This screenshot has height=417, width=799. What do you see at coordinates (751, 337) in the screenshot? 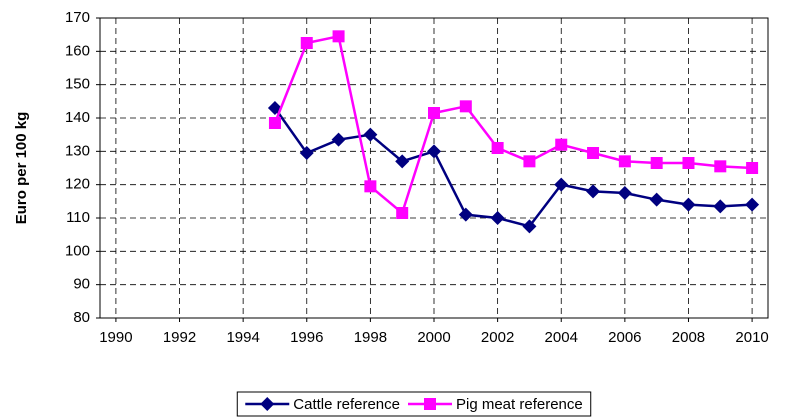
I see `x-tick-label: 2010` at bounding box center [751, 337].